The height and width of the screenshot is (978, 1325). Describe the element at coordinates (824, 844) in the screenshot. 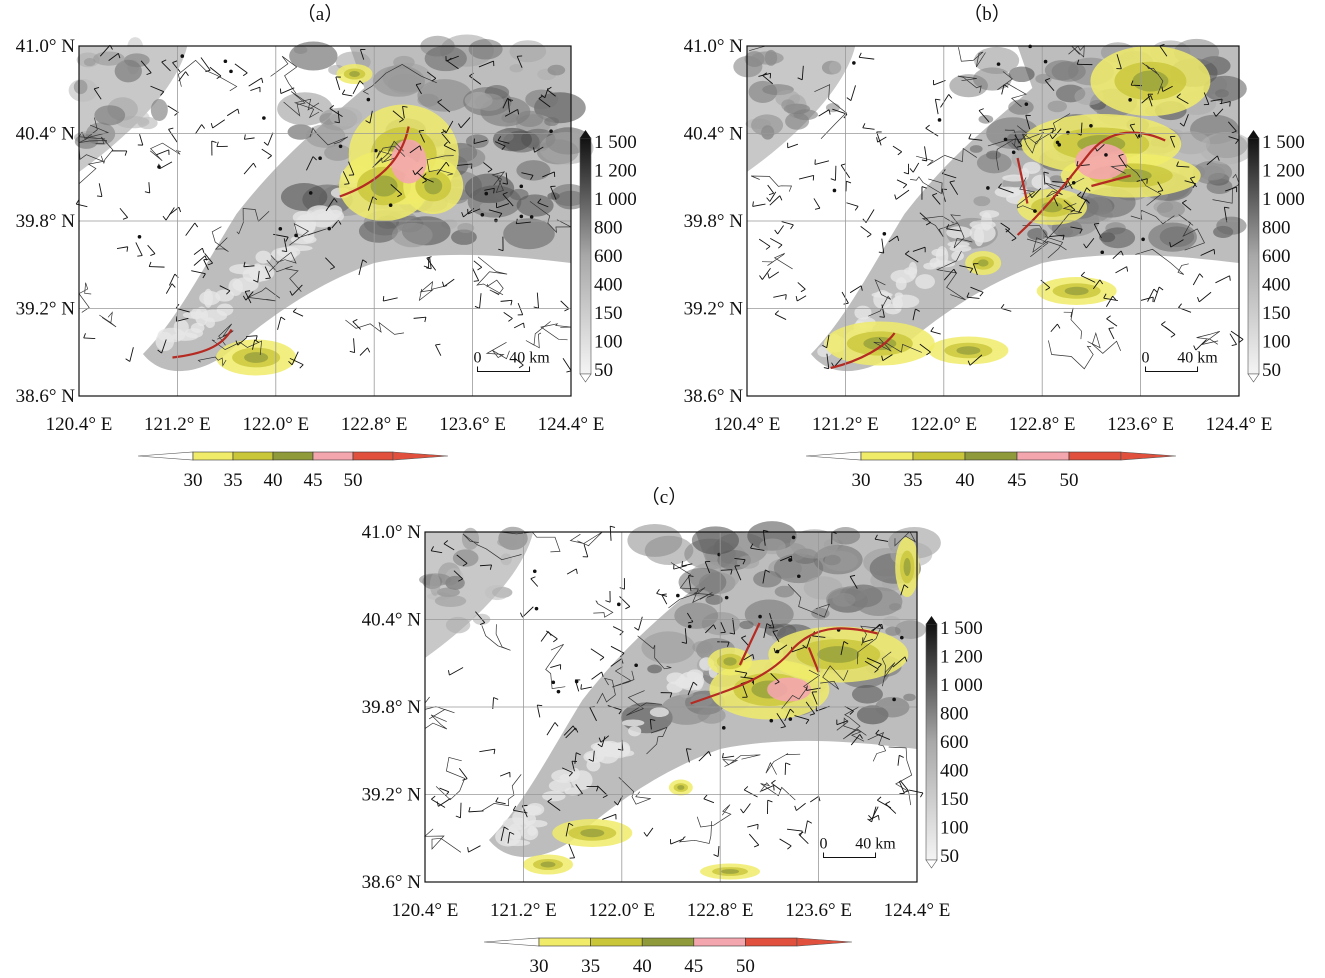

I see `scale-bar-start-label: 0` at that location.